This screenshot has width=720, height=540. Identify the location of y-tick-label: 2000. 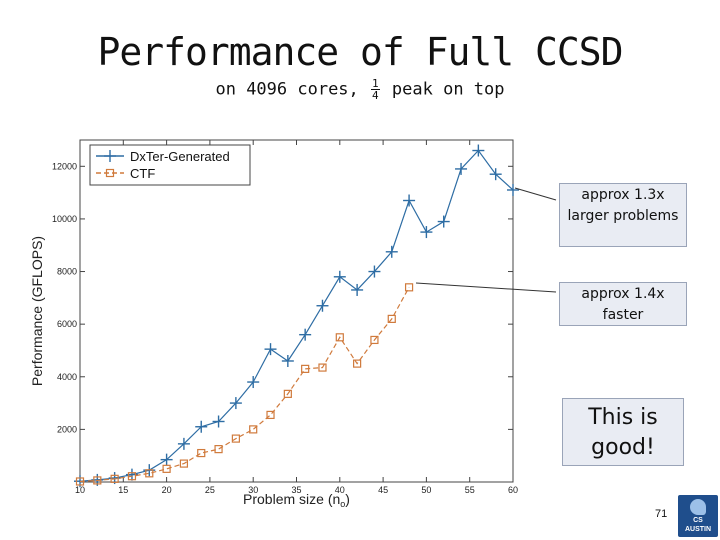
(67, 429).